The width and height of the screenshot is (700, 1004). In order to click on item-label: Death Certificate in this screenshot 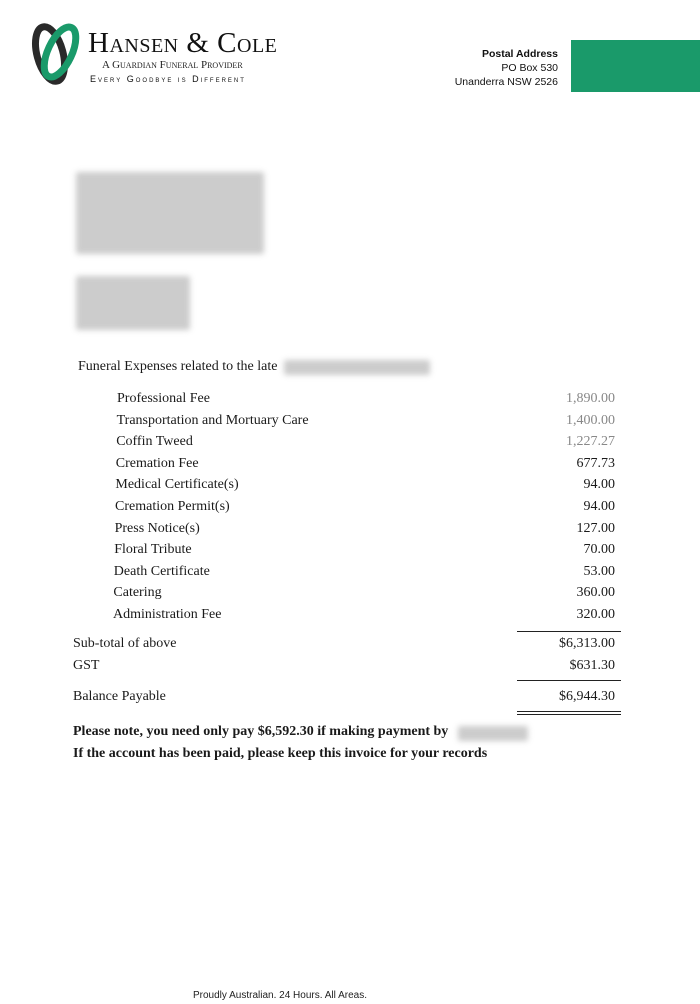, I will do `click(161, 571)`.